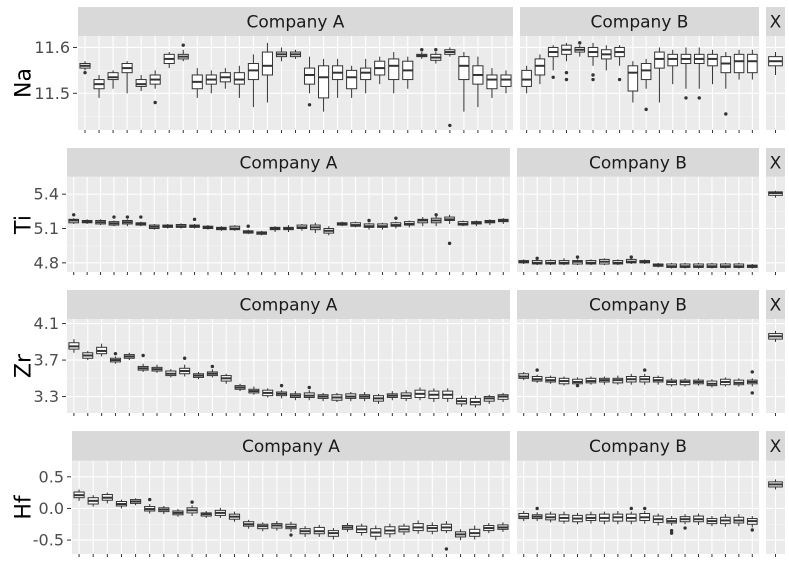 The height and width of the screenshot is (566, 789). What do you see at coordinates (46, 323) in the screenshot?
I see `y-tick-label: 4.1` at bounding box center [46, 323].